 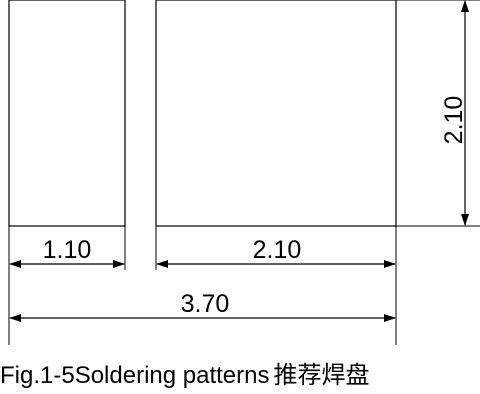 I want to click on dimension-label-overall: 3.70, so click(x=205, y=304).